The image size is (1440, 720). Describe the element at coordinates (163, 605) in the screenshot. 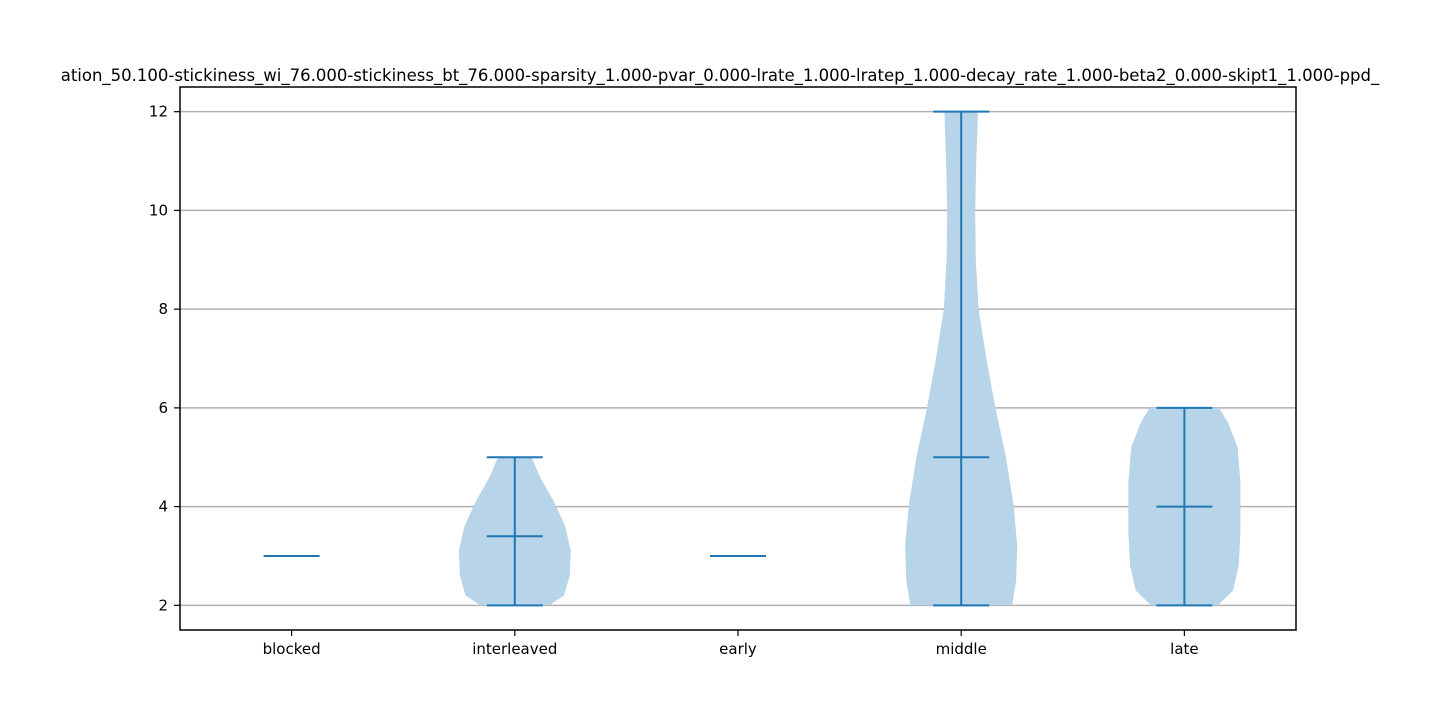

I see `y-tick-label: 2` at that location.